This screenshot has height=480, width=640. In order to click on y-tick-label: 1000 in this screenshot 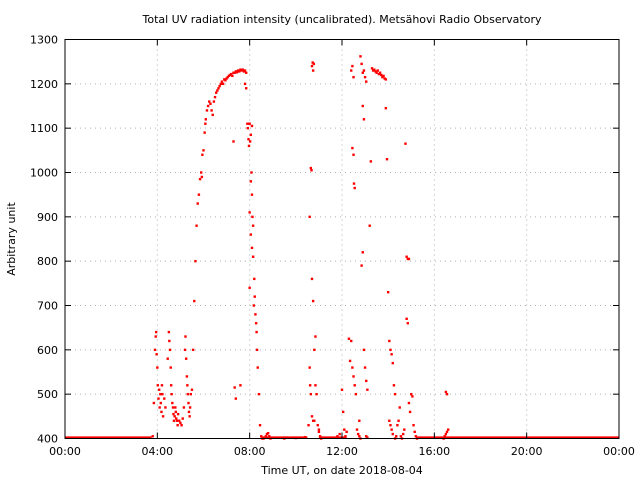, I will do `click(44, 173)`.